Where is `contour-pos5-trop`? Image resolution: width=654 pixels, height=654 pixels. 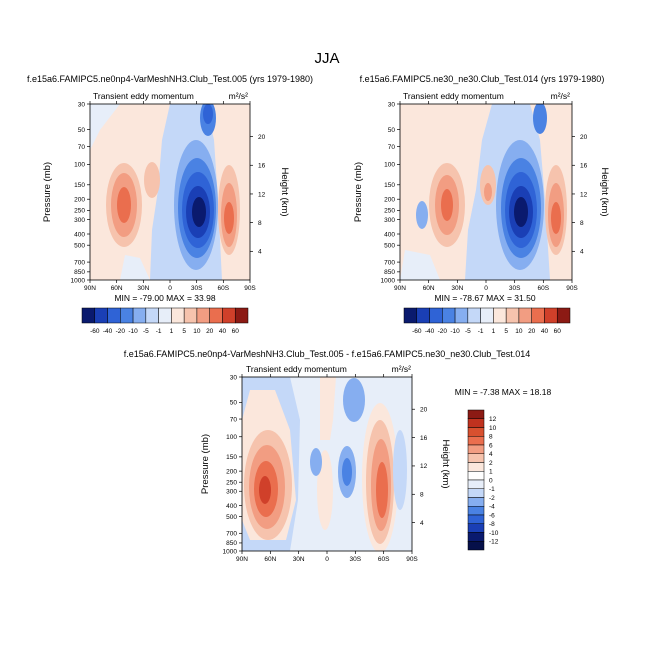 contour-pos5-trop is located at coordinates (152, 180).